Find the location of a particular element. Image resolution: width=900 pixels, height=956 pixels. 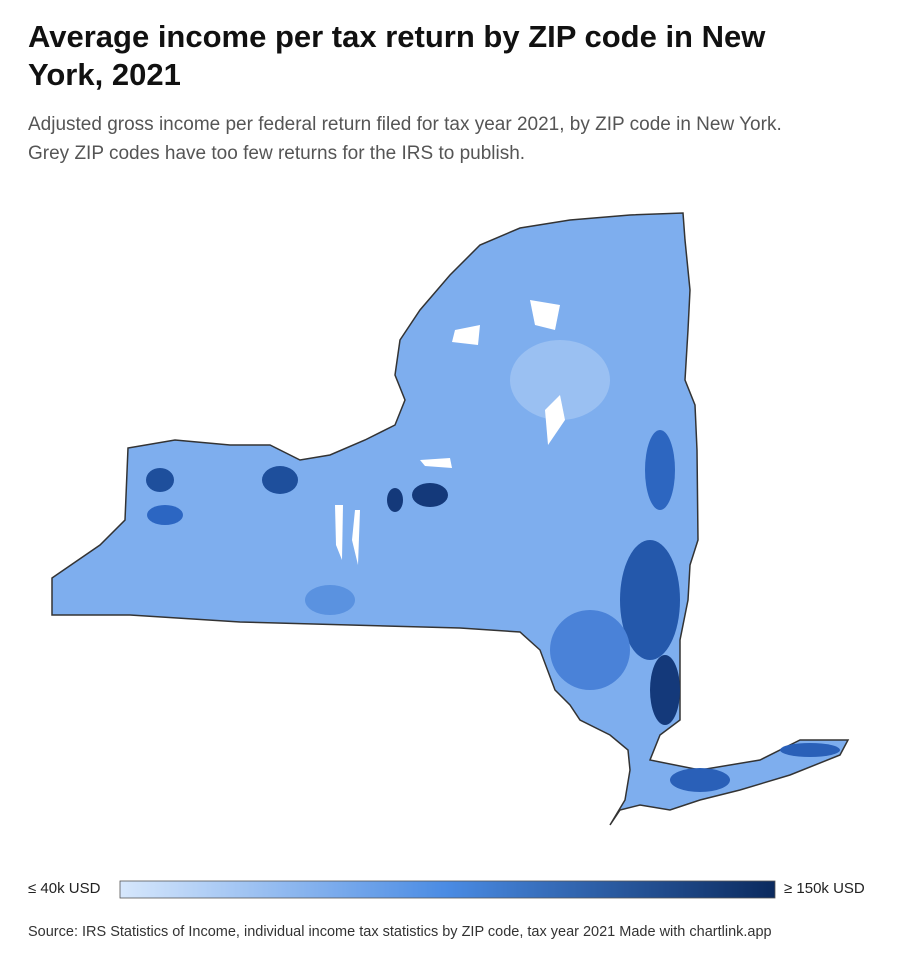

legend-min: ≤ 40k USD is located at coordinates (64, 888).